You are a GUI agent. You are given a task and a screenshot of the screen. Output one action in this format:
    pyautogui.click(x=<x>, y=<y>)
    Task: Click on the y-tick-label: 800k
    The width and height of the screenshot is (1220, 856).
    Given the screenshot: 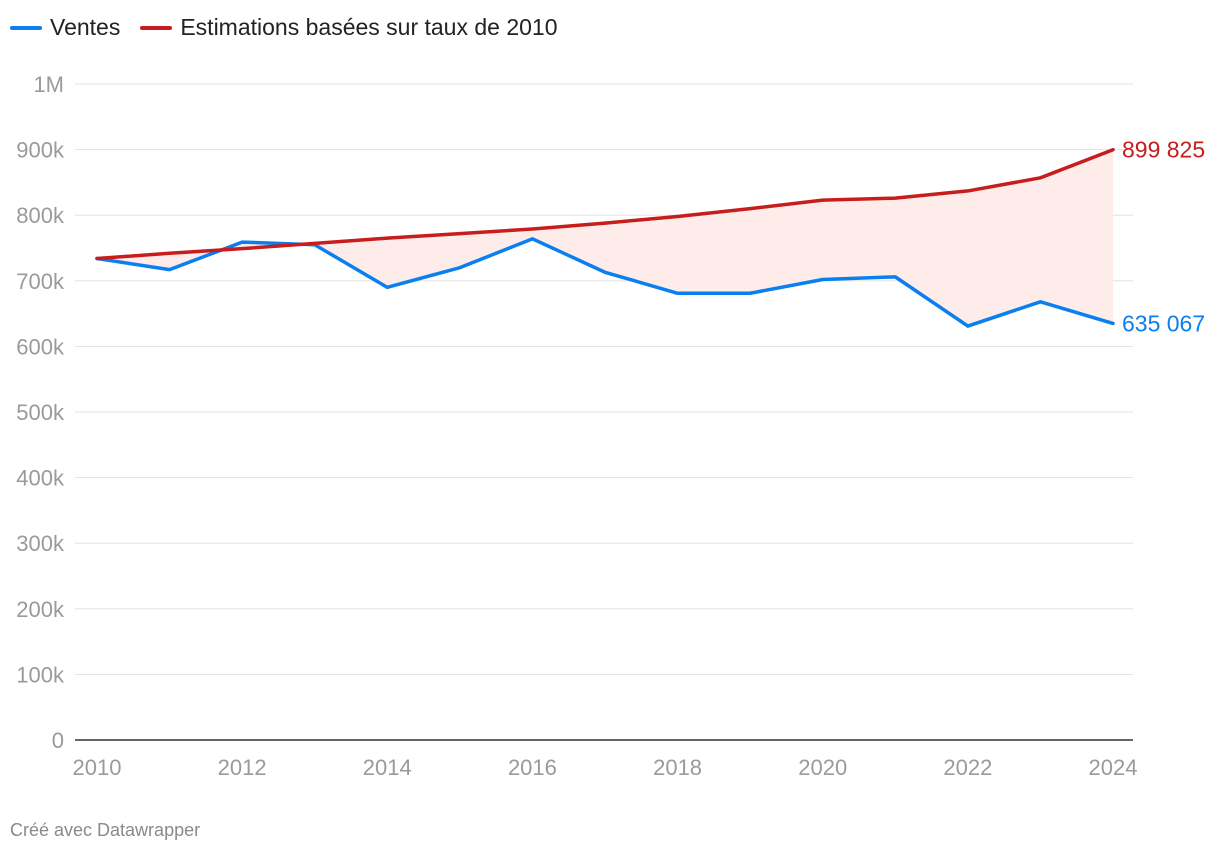 What is the action you would take?
    pyautogui.click(x=40, y=215)
    